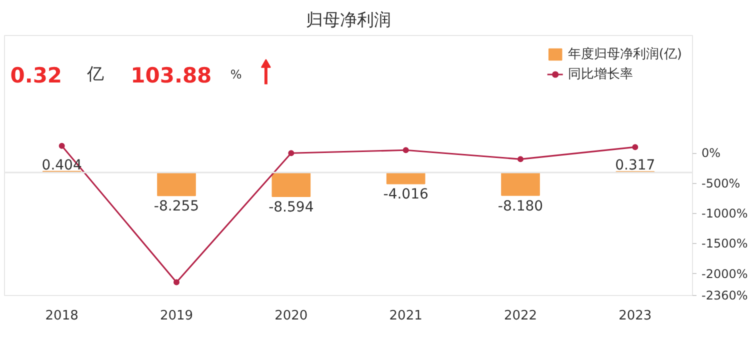 The width and height of the screenshot is (750, 340). Describe the element at coordinates (171, 76) in the screenshot. I see `annotation: 103.88` at that location.